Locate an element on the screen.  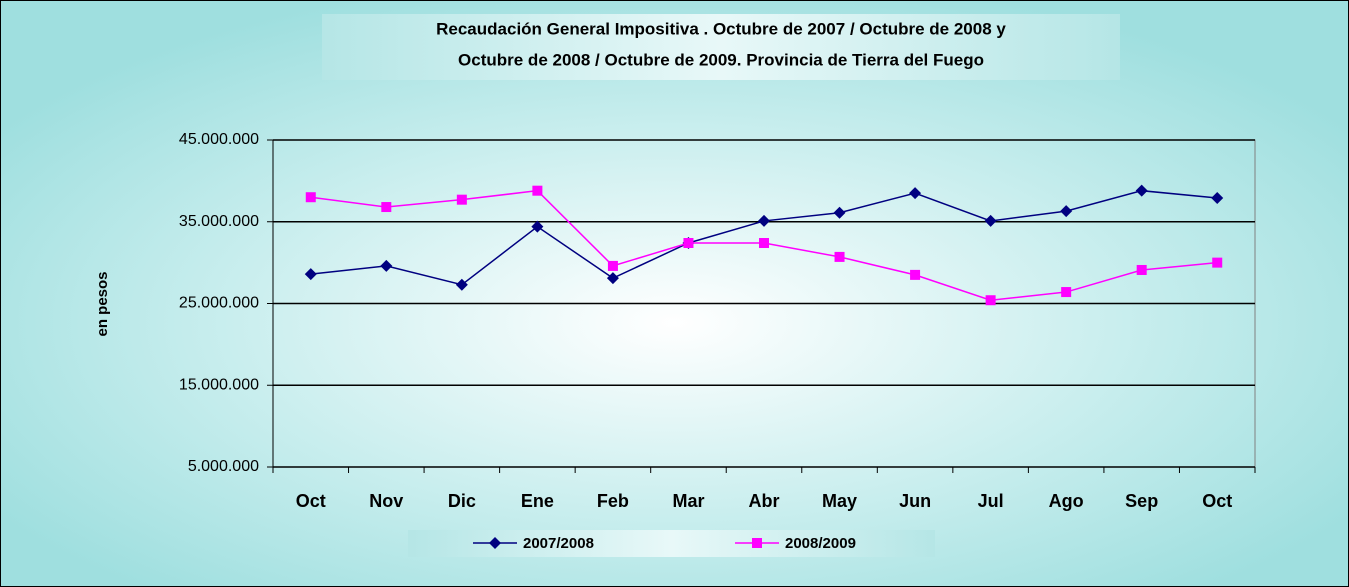
x-tick-label: Sep is located at coordinates (1141, 501).